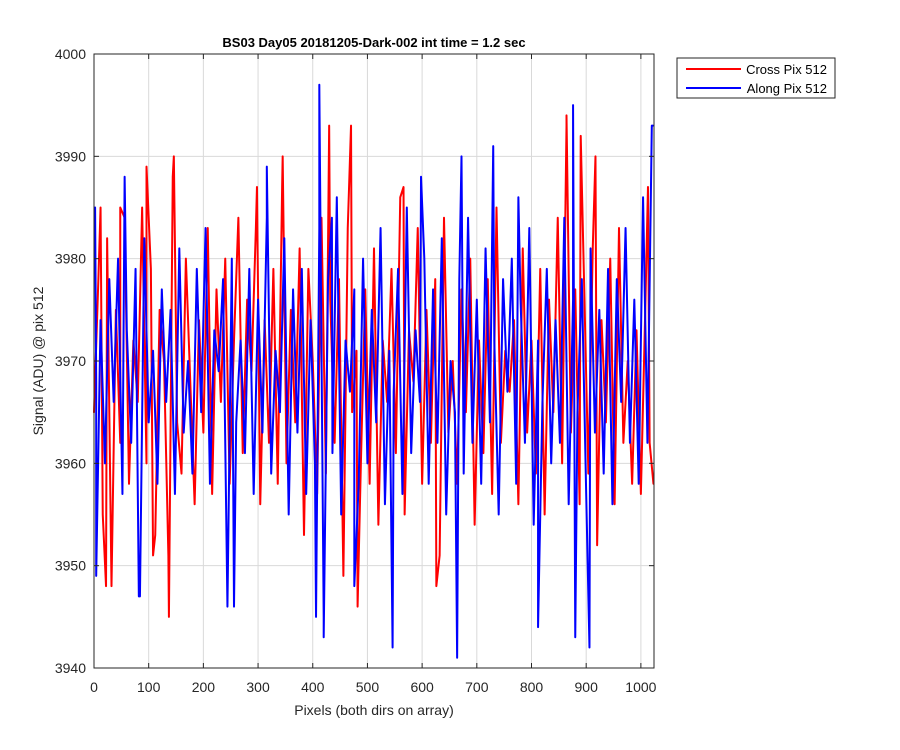 The image size is (900, 750). What do you see at coordinates (532, 687) in the screenshot?
I see `x-tick-label-8: 800` at bounding box center [532, 687].